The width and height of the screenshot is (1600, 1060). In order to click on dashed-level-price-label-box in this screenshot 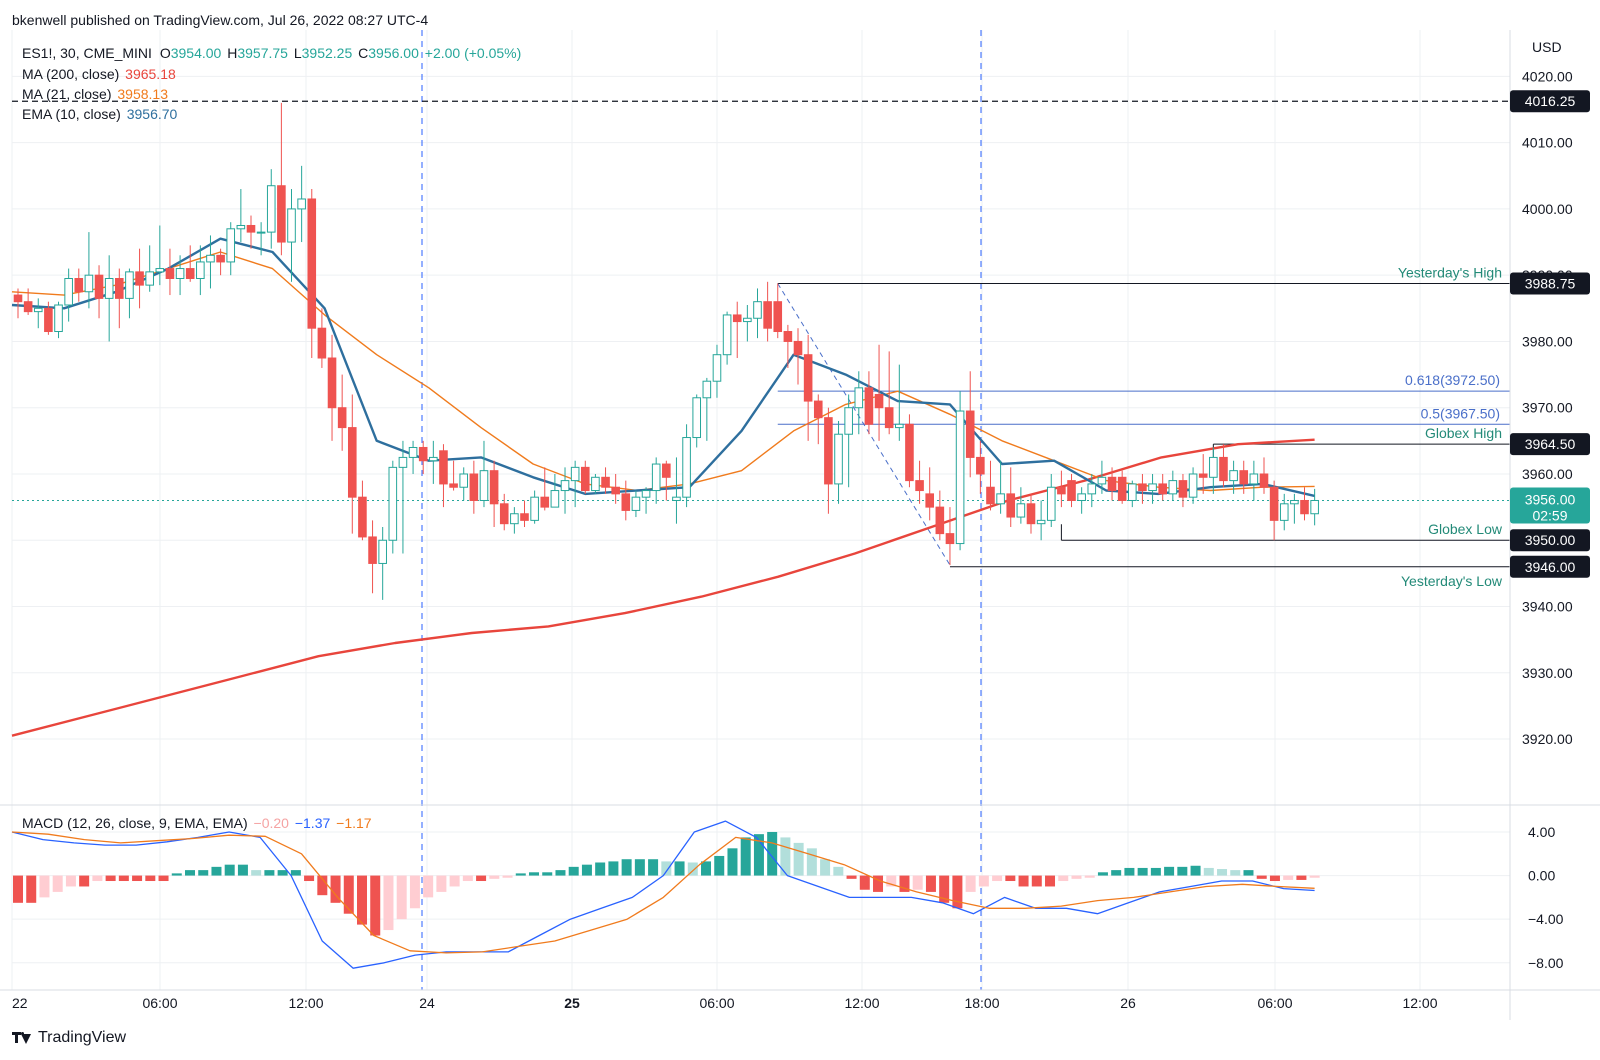, I will do `click(1550, 101)`.